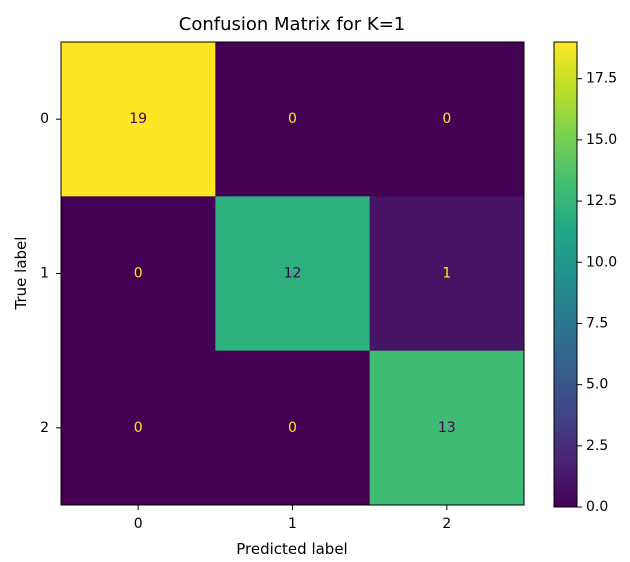 The height and width of the screenshot is (562, 630). What do you see at coordinates (597, 293) in the screenshot?
I see `colorbar-ticks: 0.0 2.5 5.0 7.5 10.0 12.5 15.0 17.5` at bounding box center [597, 293].